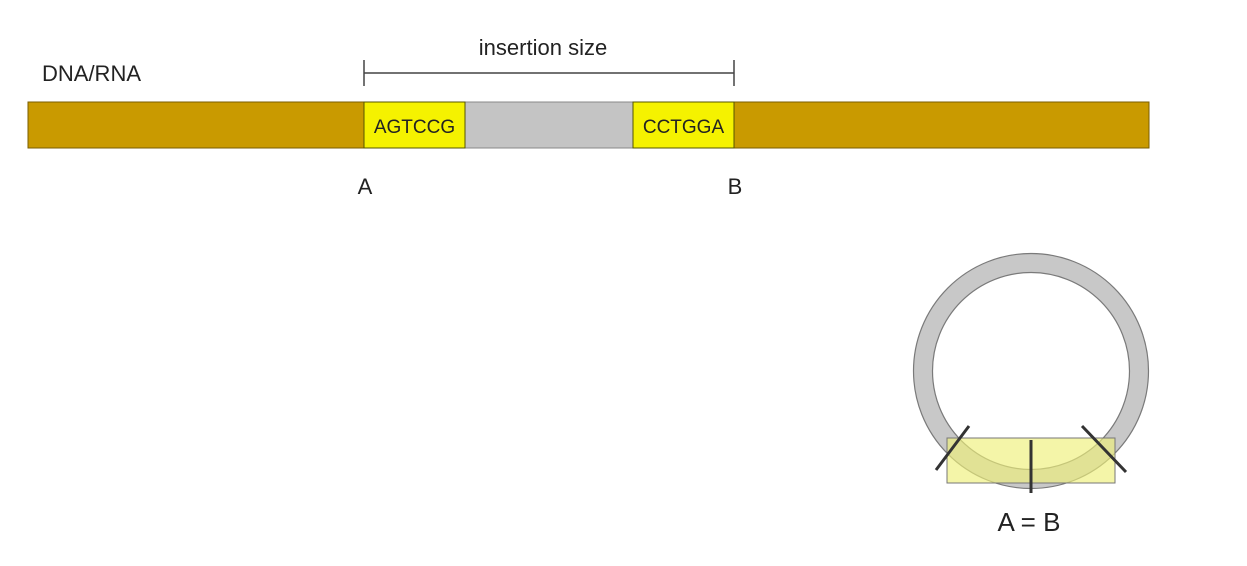 The image size is (1247, 566). I want to click on circle-label: A = B, so click(1029, 522).